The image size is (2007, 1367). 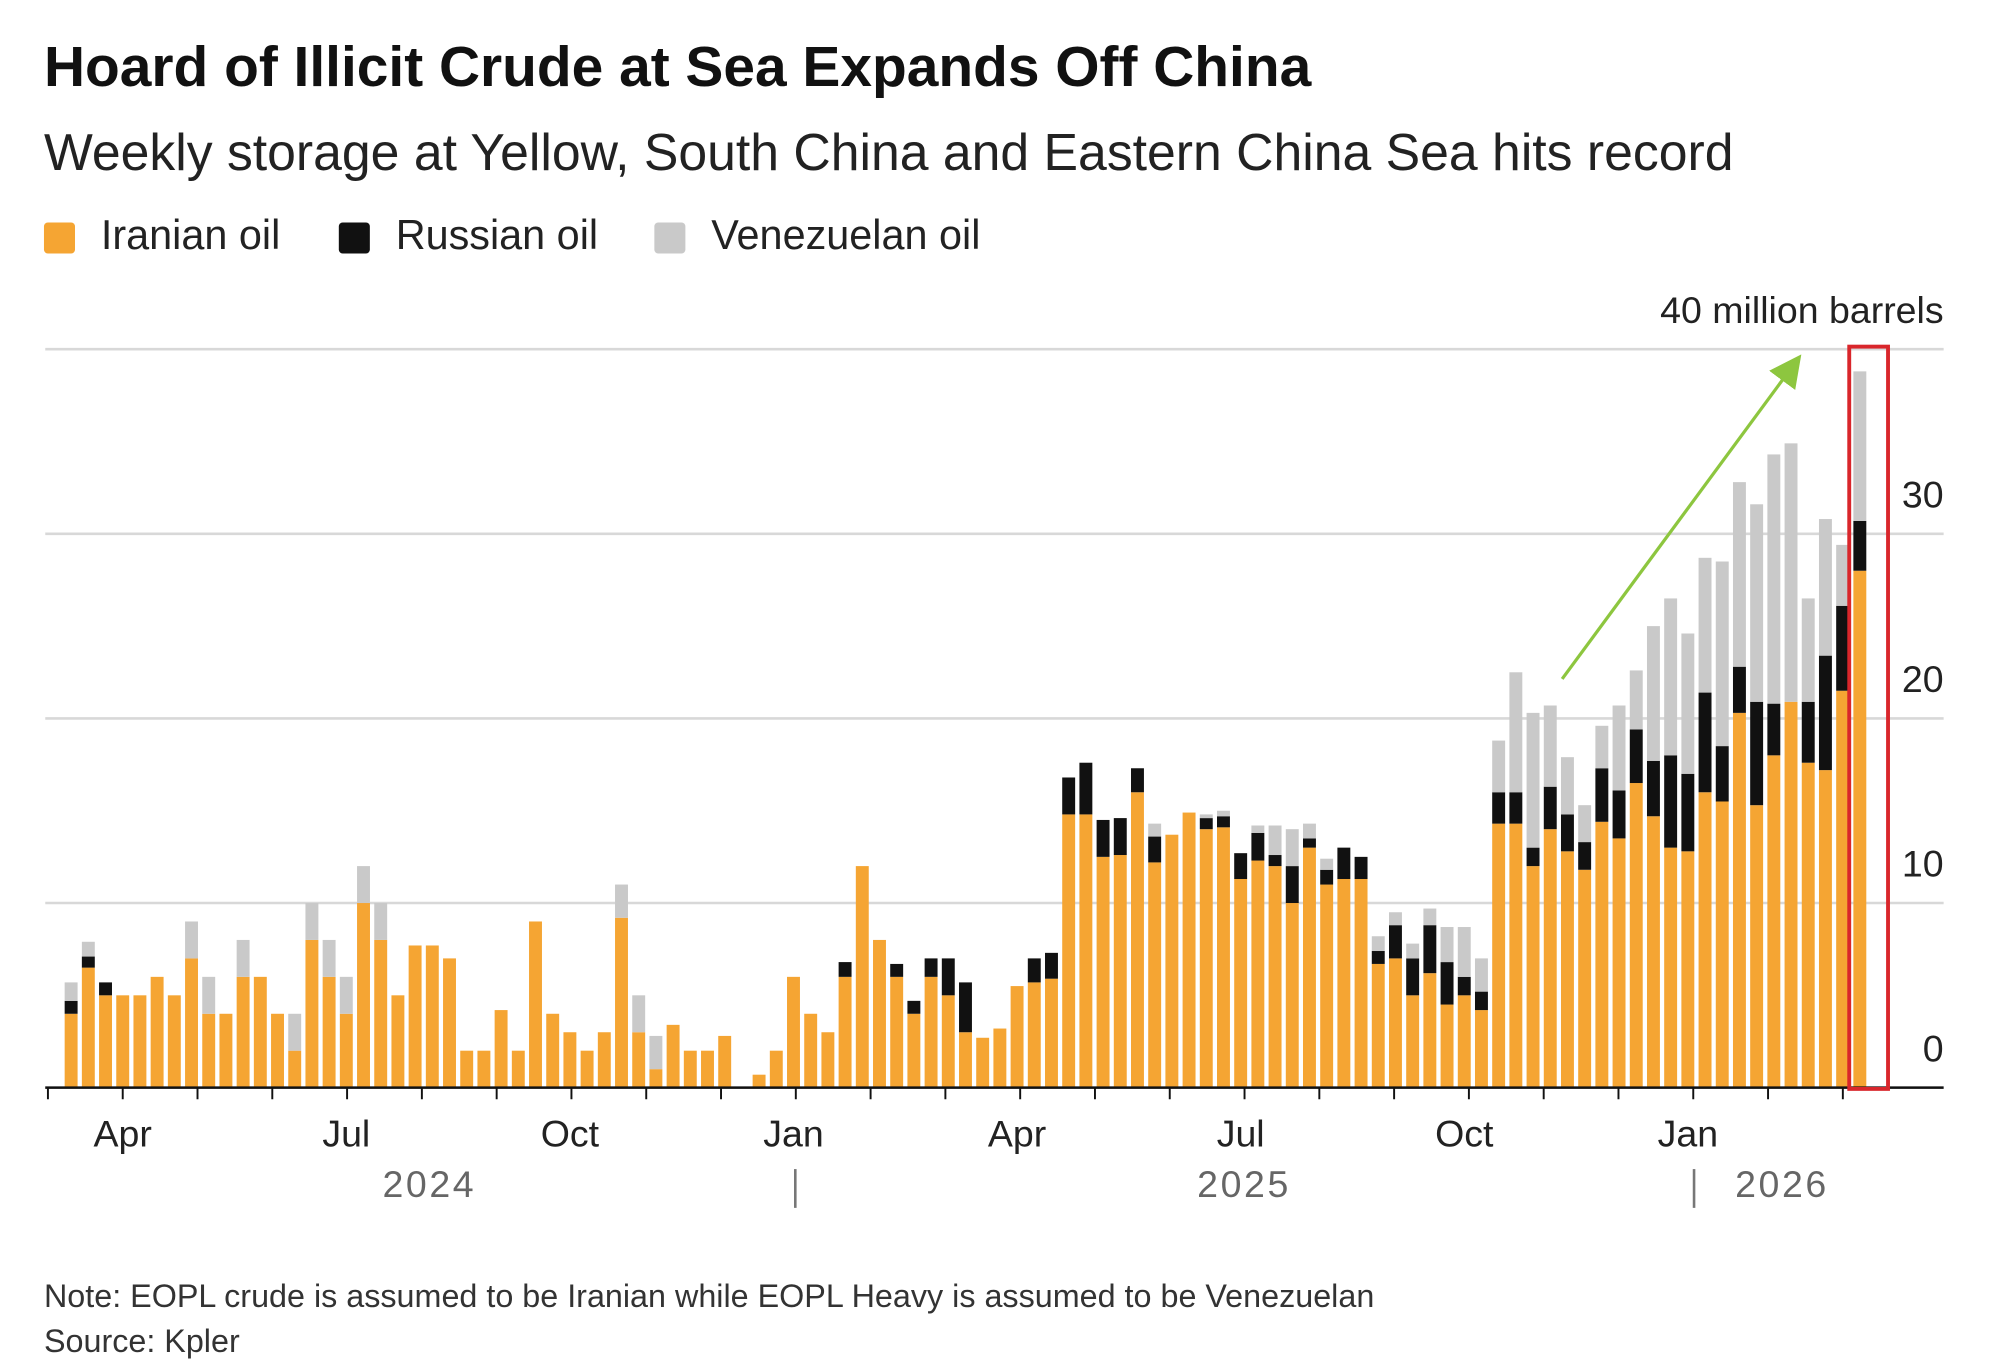 What do you see at coordinates (1244, 1184) in the screenshot?
I see `year-label: 2025` at bounding box center [1244, 1184].